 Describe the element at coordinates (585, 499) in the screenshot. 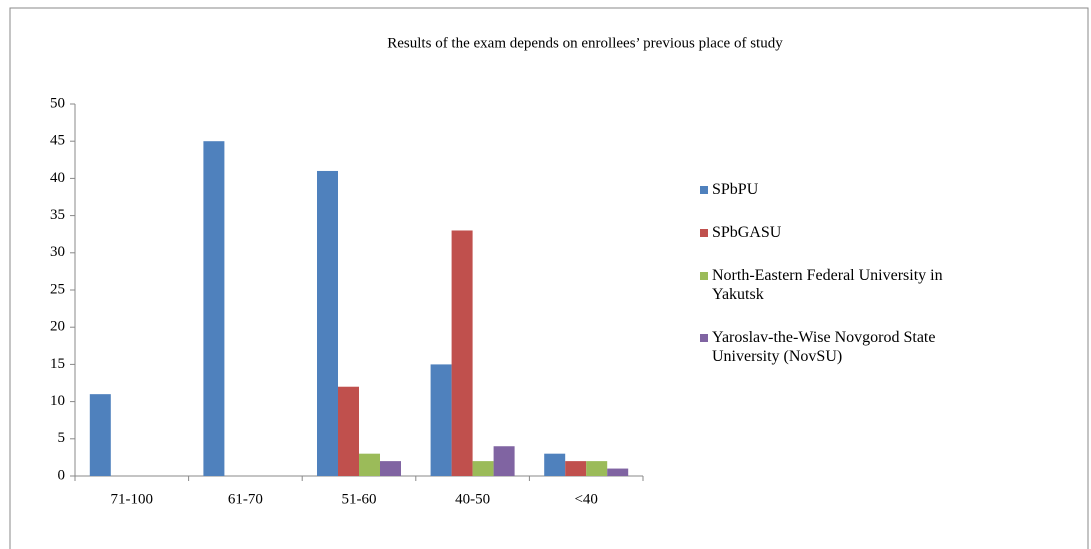

I see `x-tick-label: <40` at that location.